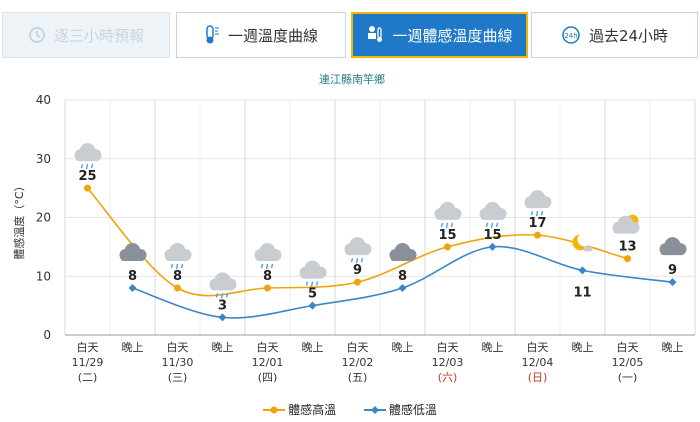 This screenshot has width=700, height=422. Describe the element at coordinates (582, 292) in the screenshot. I see `data-label: 11` at that location.